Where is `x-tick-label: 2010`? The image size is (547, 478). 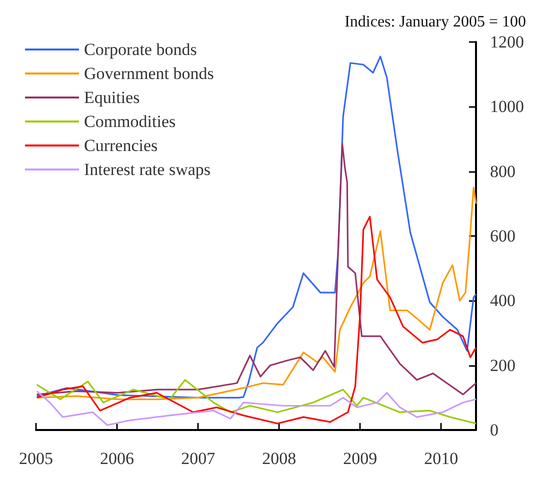 x-tick-label: 2010 is located at coordinates (441, 458).